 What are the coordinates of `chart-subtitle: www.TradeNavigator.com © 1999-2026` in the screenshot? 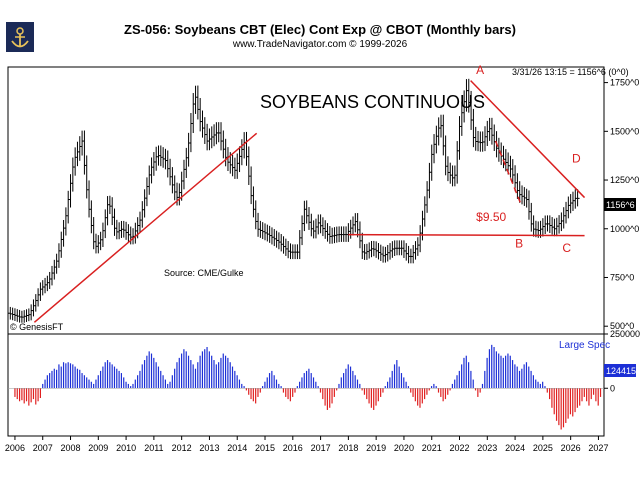 It's located at (320, 44).